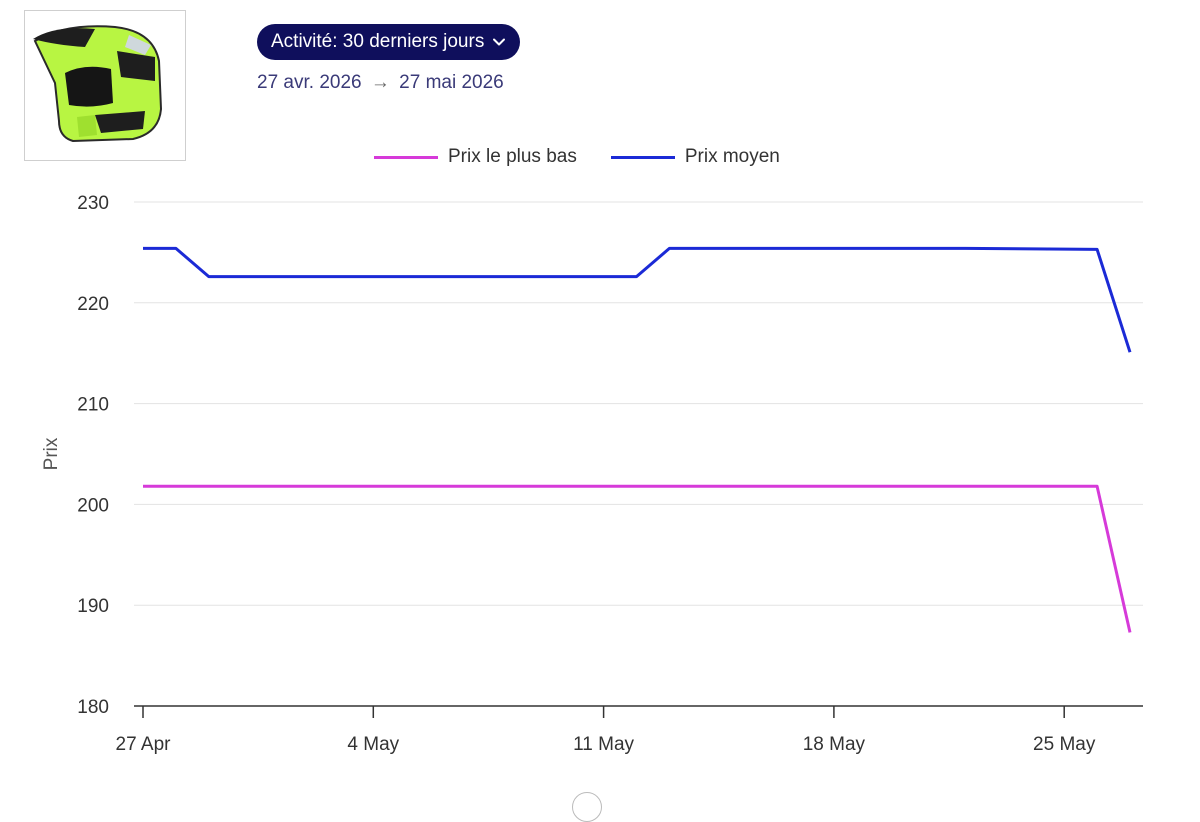 Image resolution: width=1200 pixels, height=822 pixels. Describe the element at coordinates (93, 304) in the screenshot. I see `y-tick-label: 220` at that location.